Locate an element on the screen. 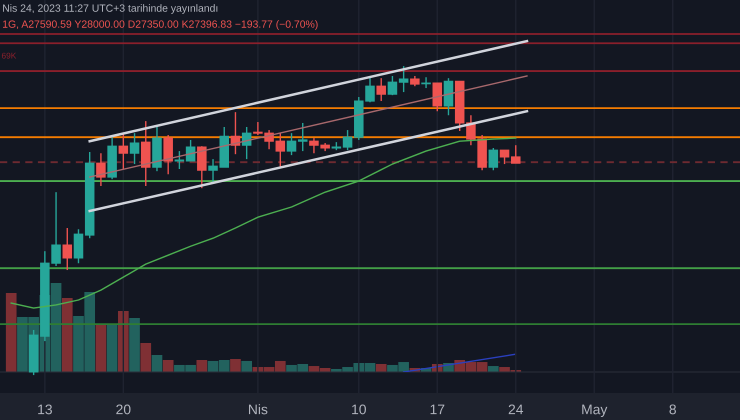 The width and height of the screenshot is (740, 420). x-tick-label: 13 is located at coordinates (45, 409).